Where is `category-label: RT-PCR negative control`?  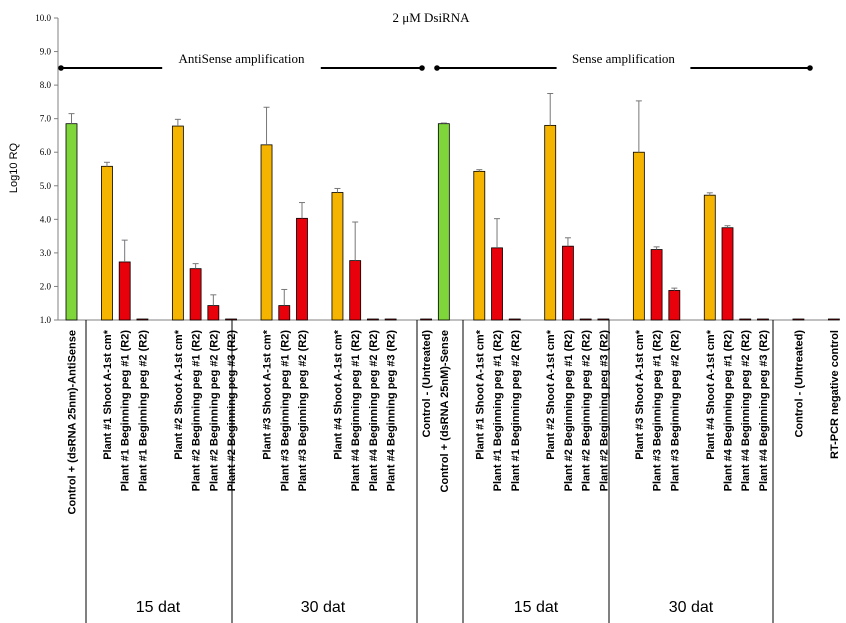
category-label: RT-PCR negative control is located at coordinates (835, 394).